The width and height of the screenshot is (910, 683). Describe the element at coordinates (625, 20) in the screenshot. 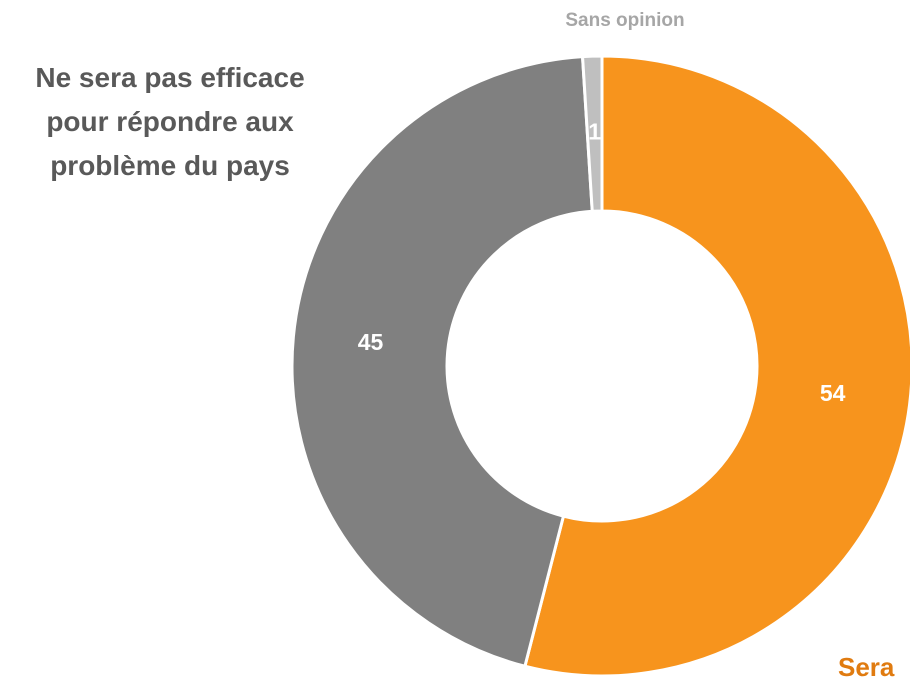

I see `slice-label: Sans opinion` at that location.